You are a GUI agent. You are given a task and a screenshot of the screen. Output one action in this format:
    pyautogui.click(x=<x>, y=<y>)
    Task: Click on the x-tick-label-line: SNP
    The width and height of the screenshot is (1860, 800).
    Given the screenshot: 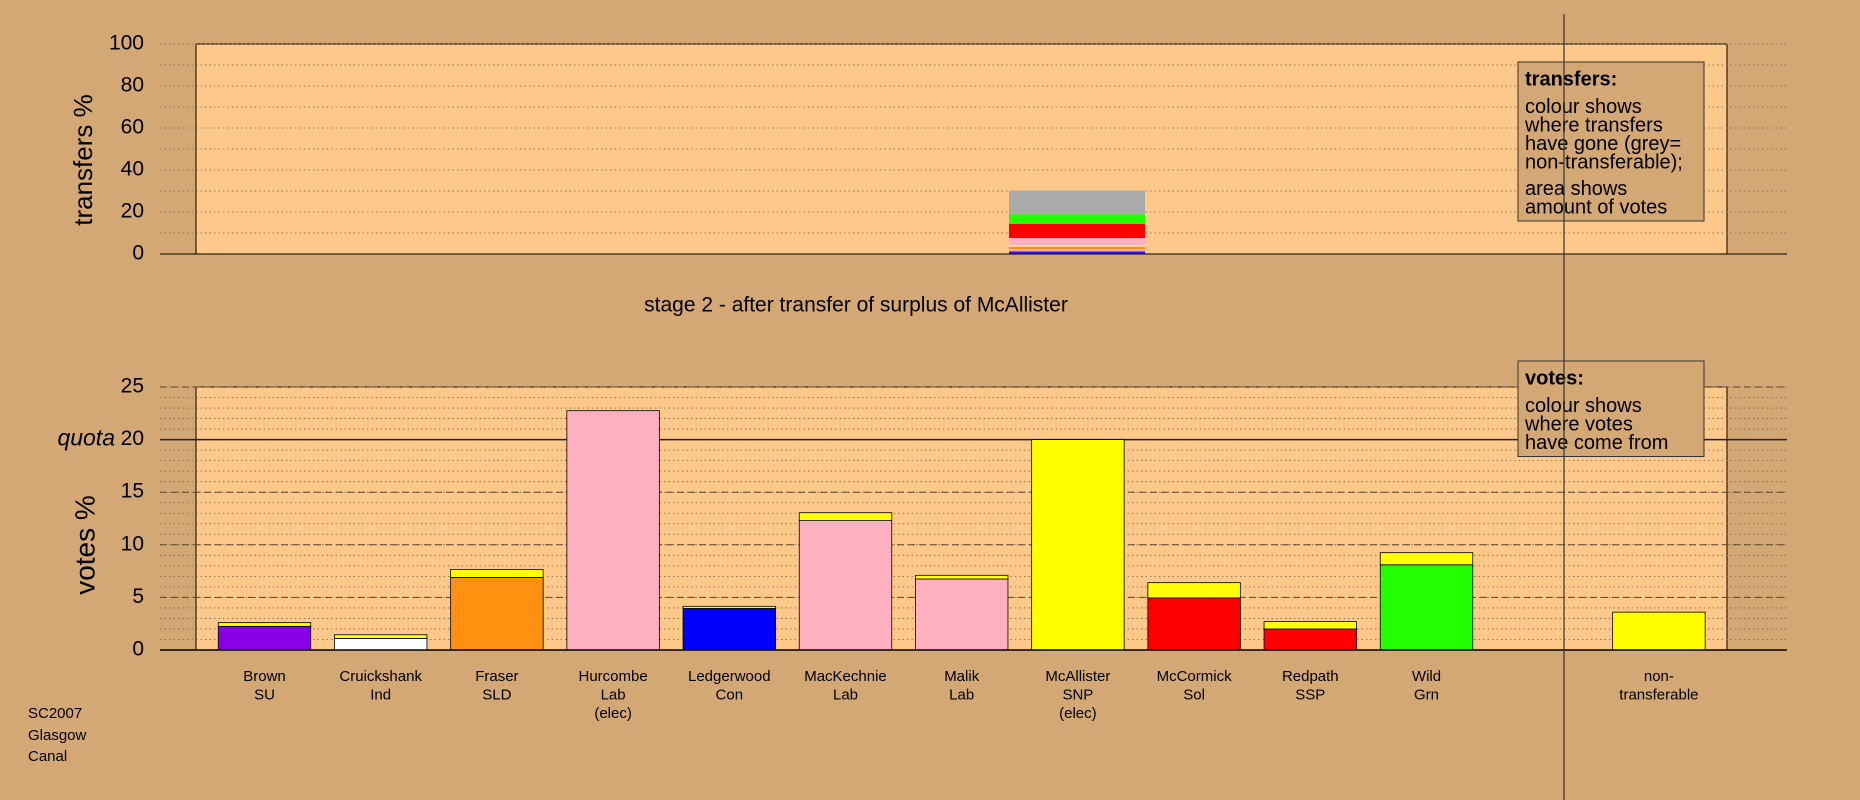 What is the action you would take?
    pyautogui.click(x=1077, y=694)
    